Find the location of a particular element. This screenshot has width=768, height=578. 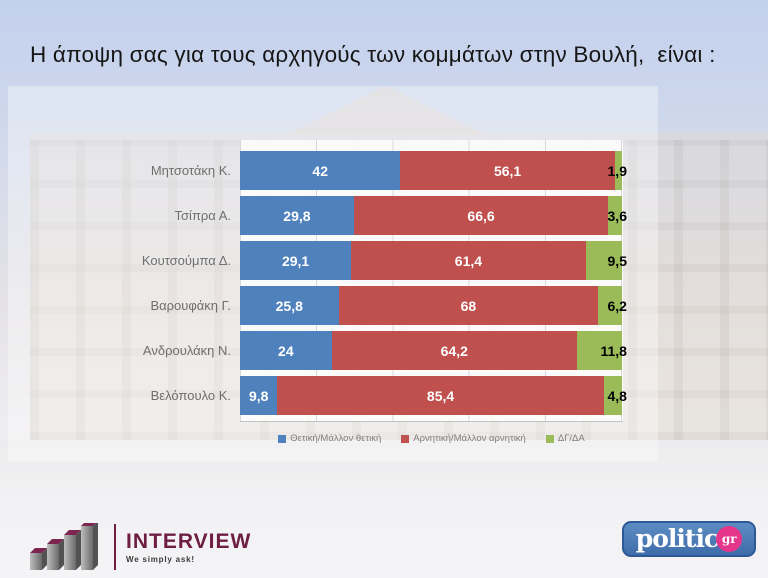

bar-chart-3d-icon is located at coordinates (64, 546).